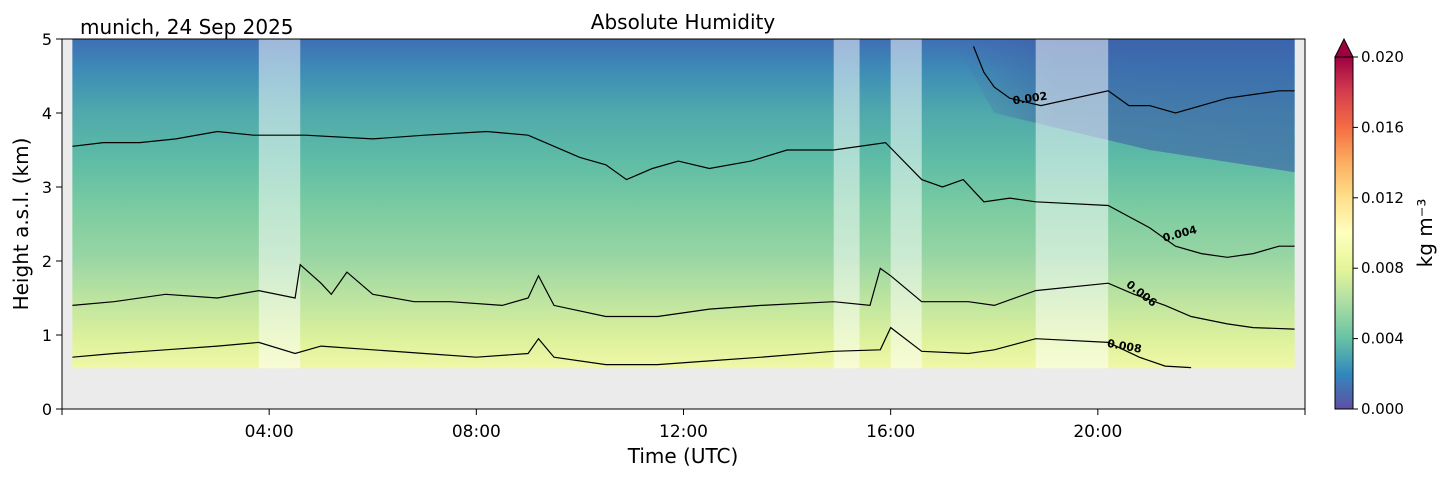  Describe the element at coordinates (1382, 409) in the screenshot. I see `colorbar-tick-label: 0.000` at that location.